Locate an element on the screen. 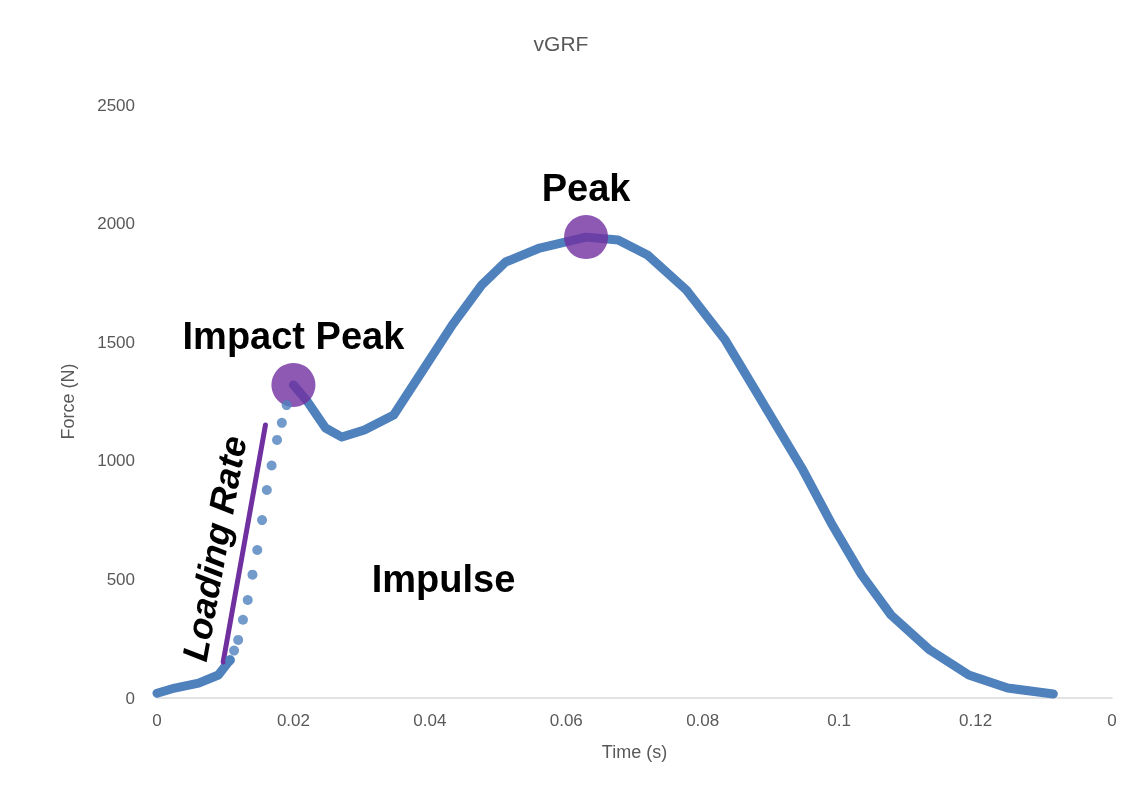  y-tick-label: 0 is located at coordinates (130, 698).